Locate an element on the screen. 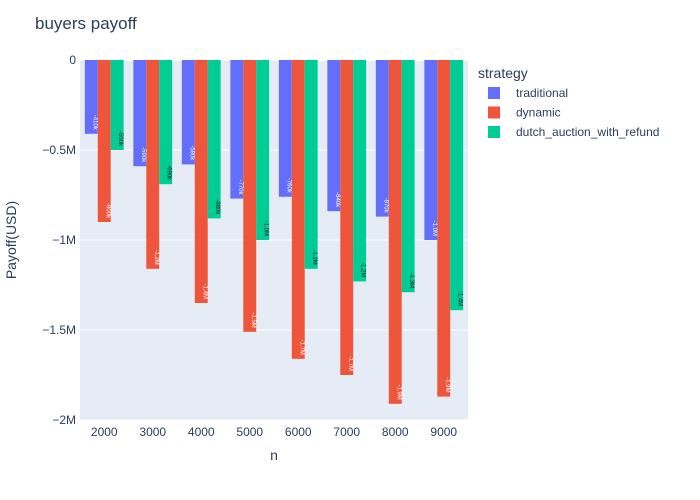 The image size is (700, 500). bar-data-label: -760k is located at coordinates (288, 186).